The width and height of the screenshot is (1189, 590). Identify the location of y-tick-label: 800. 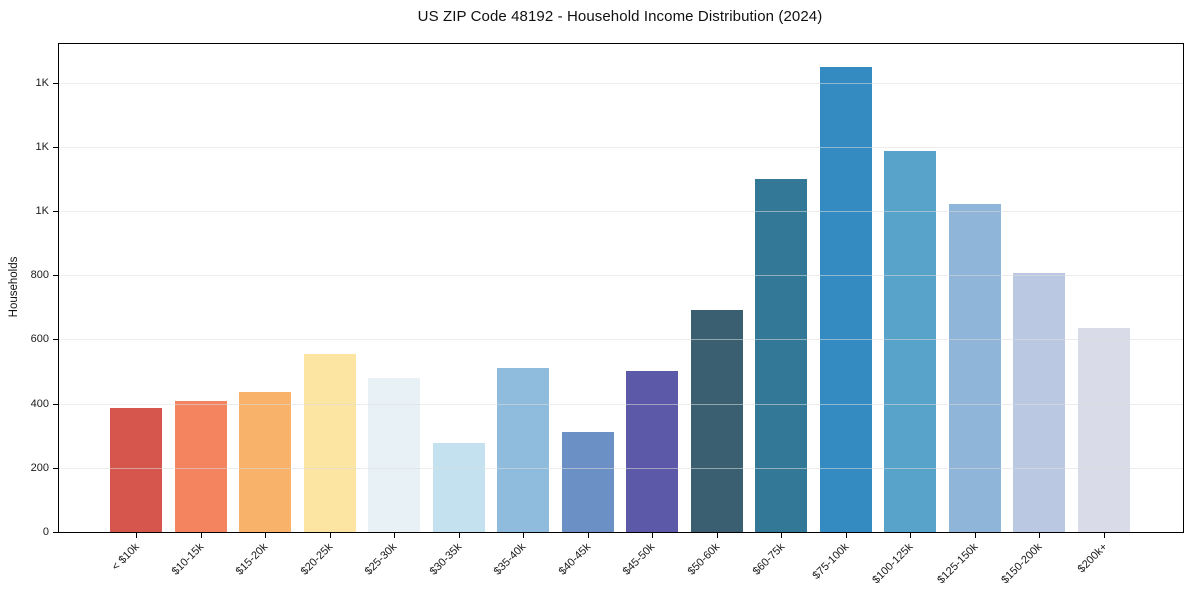
(39, 275).